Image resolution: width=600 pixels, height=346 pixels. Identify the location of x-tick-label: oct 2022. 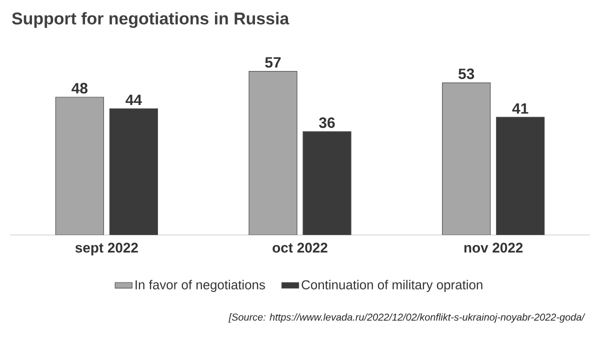
(300, 247).